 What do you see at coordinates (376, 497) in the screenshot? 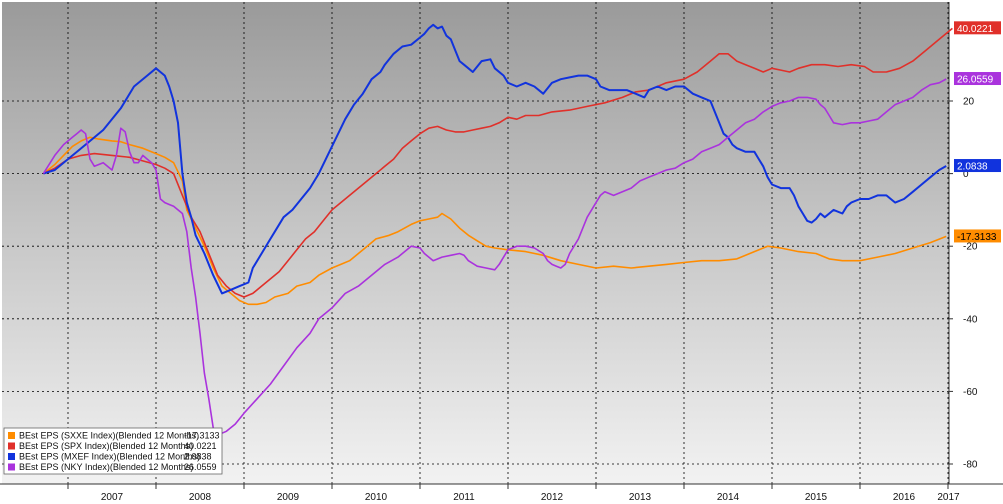
I see `x-tick-label: 2010` at bounding box center [376, 497].